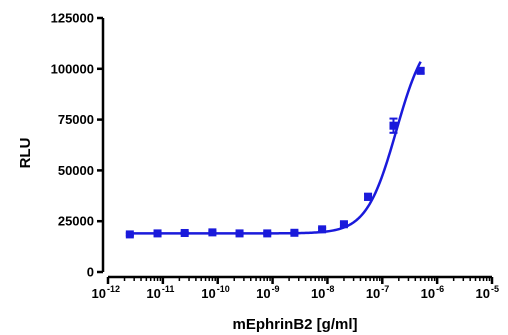 This screenshot has width=508, height=335. I want to click on y-tick-label: 50000, so click(76, 170).